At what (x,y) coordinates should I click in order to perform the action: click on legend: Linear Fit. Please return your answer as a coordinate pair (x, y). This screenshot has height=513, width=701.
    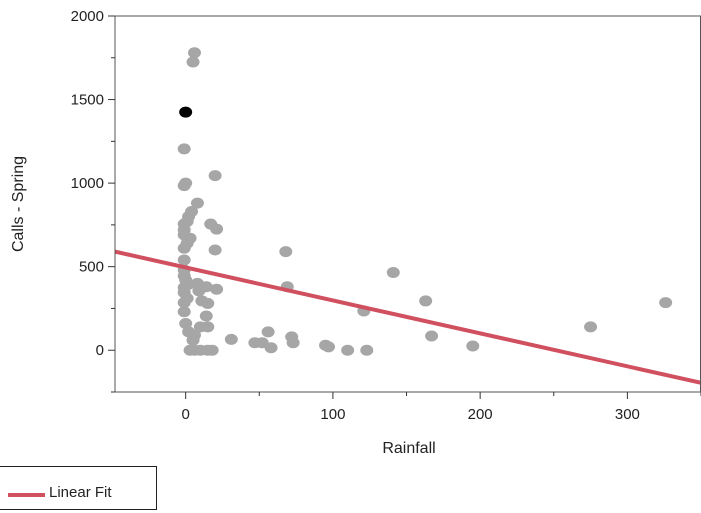
    Looking at the image, I should click on (78, 488).